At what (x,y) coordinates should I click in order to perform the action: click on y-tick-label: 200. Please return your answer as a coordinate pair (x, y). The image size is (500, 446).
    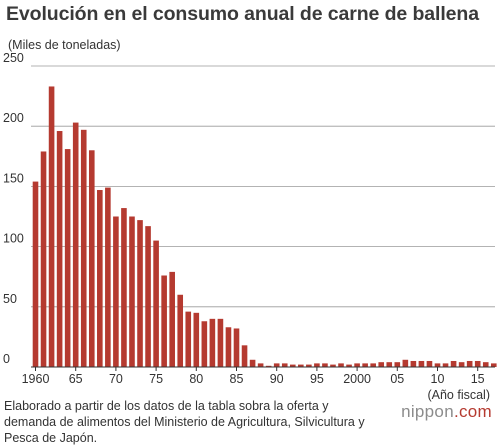
    Looking at the image, I should click on (13, 118).